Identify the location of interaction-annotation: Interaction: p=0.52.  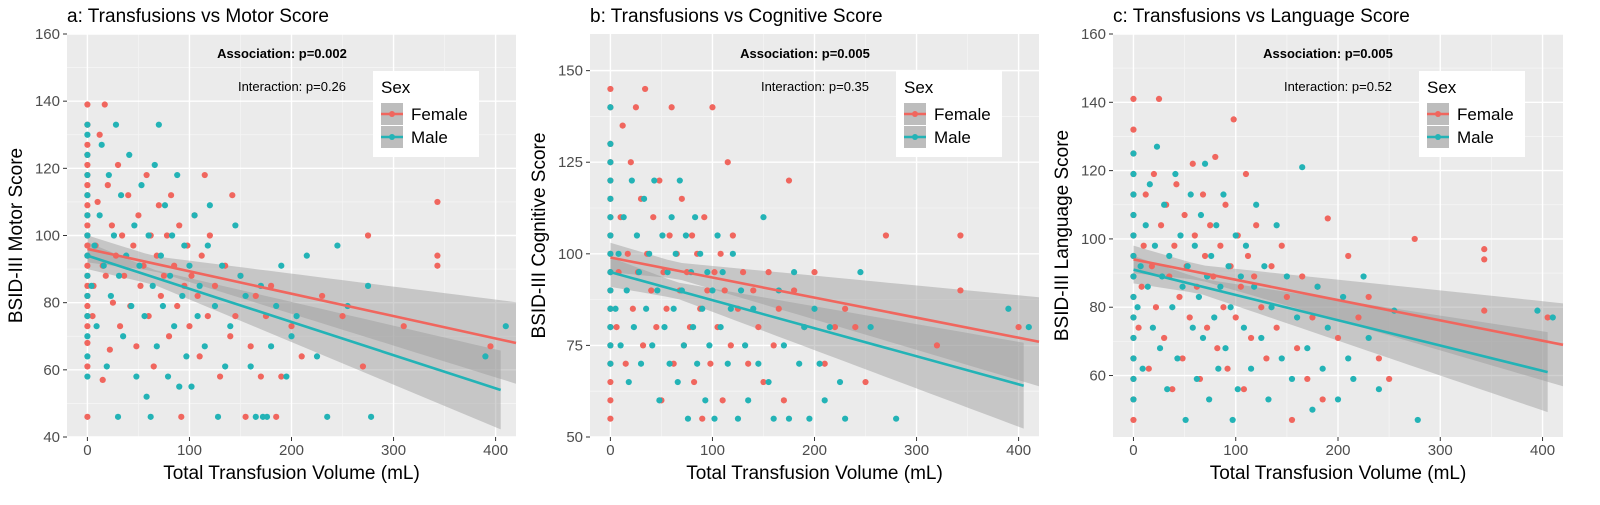
(1338, 86).